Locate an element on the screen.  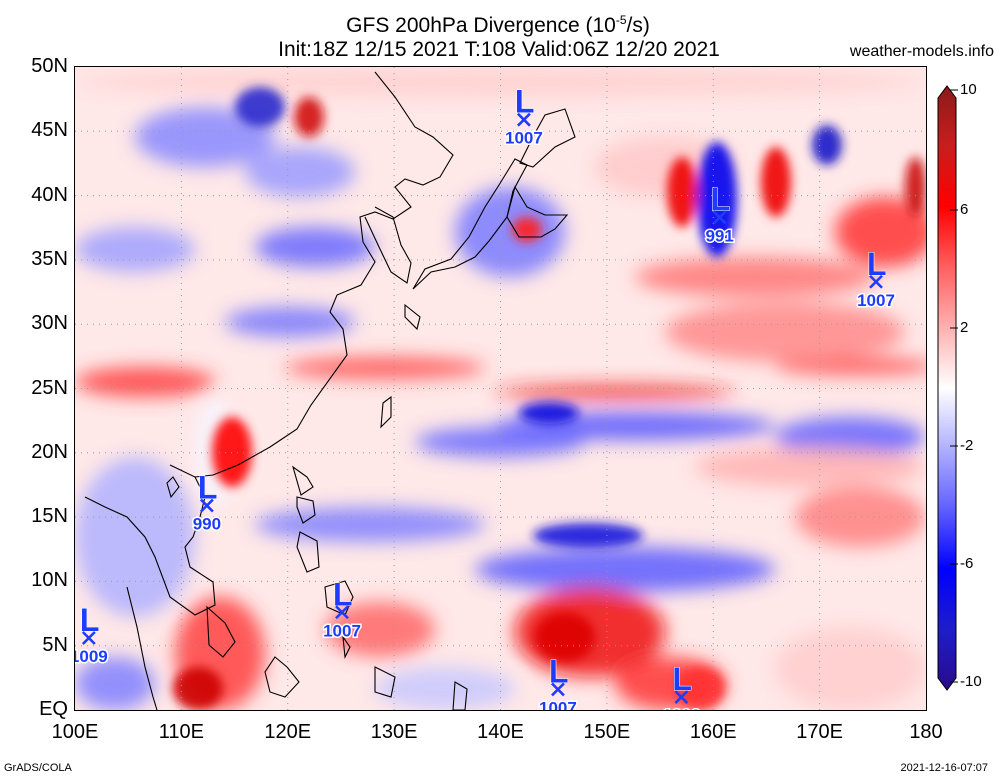
low-pressure-value: 1006 is located at coordinates (681, 708).